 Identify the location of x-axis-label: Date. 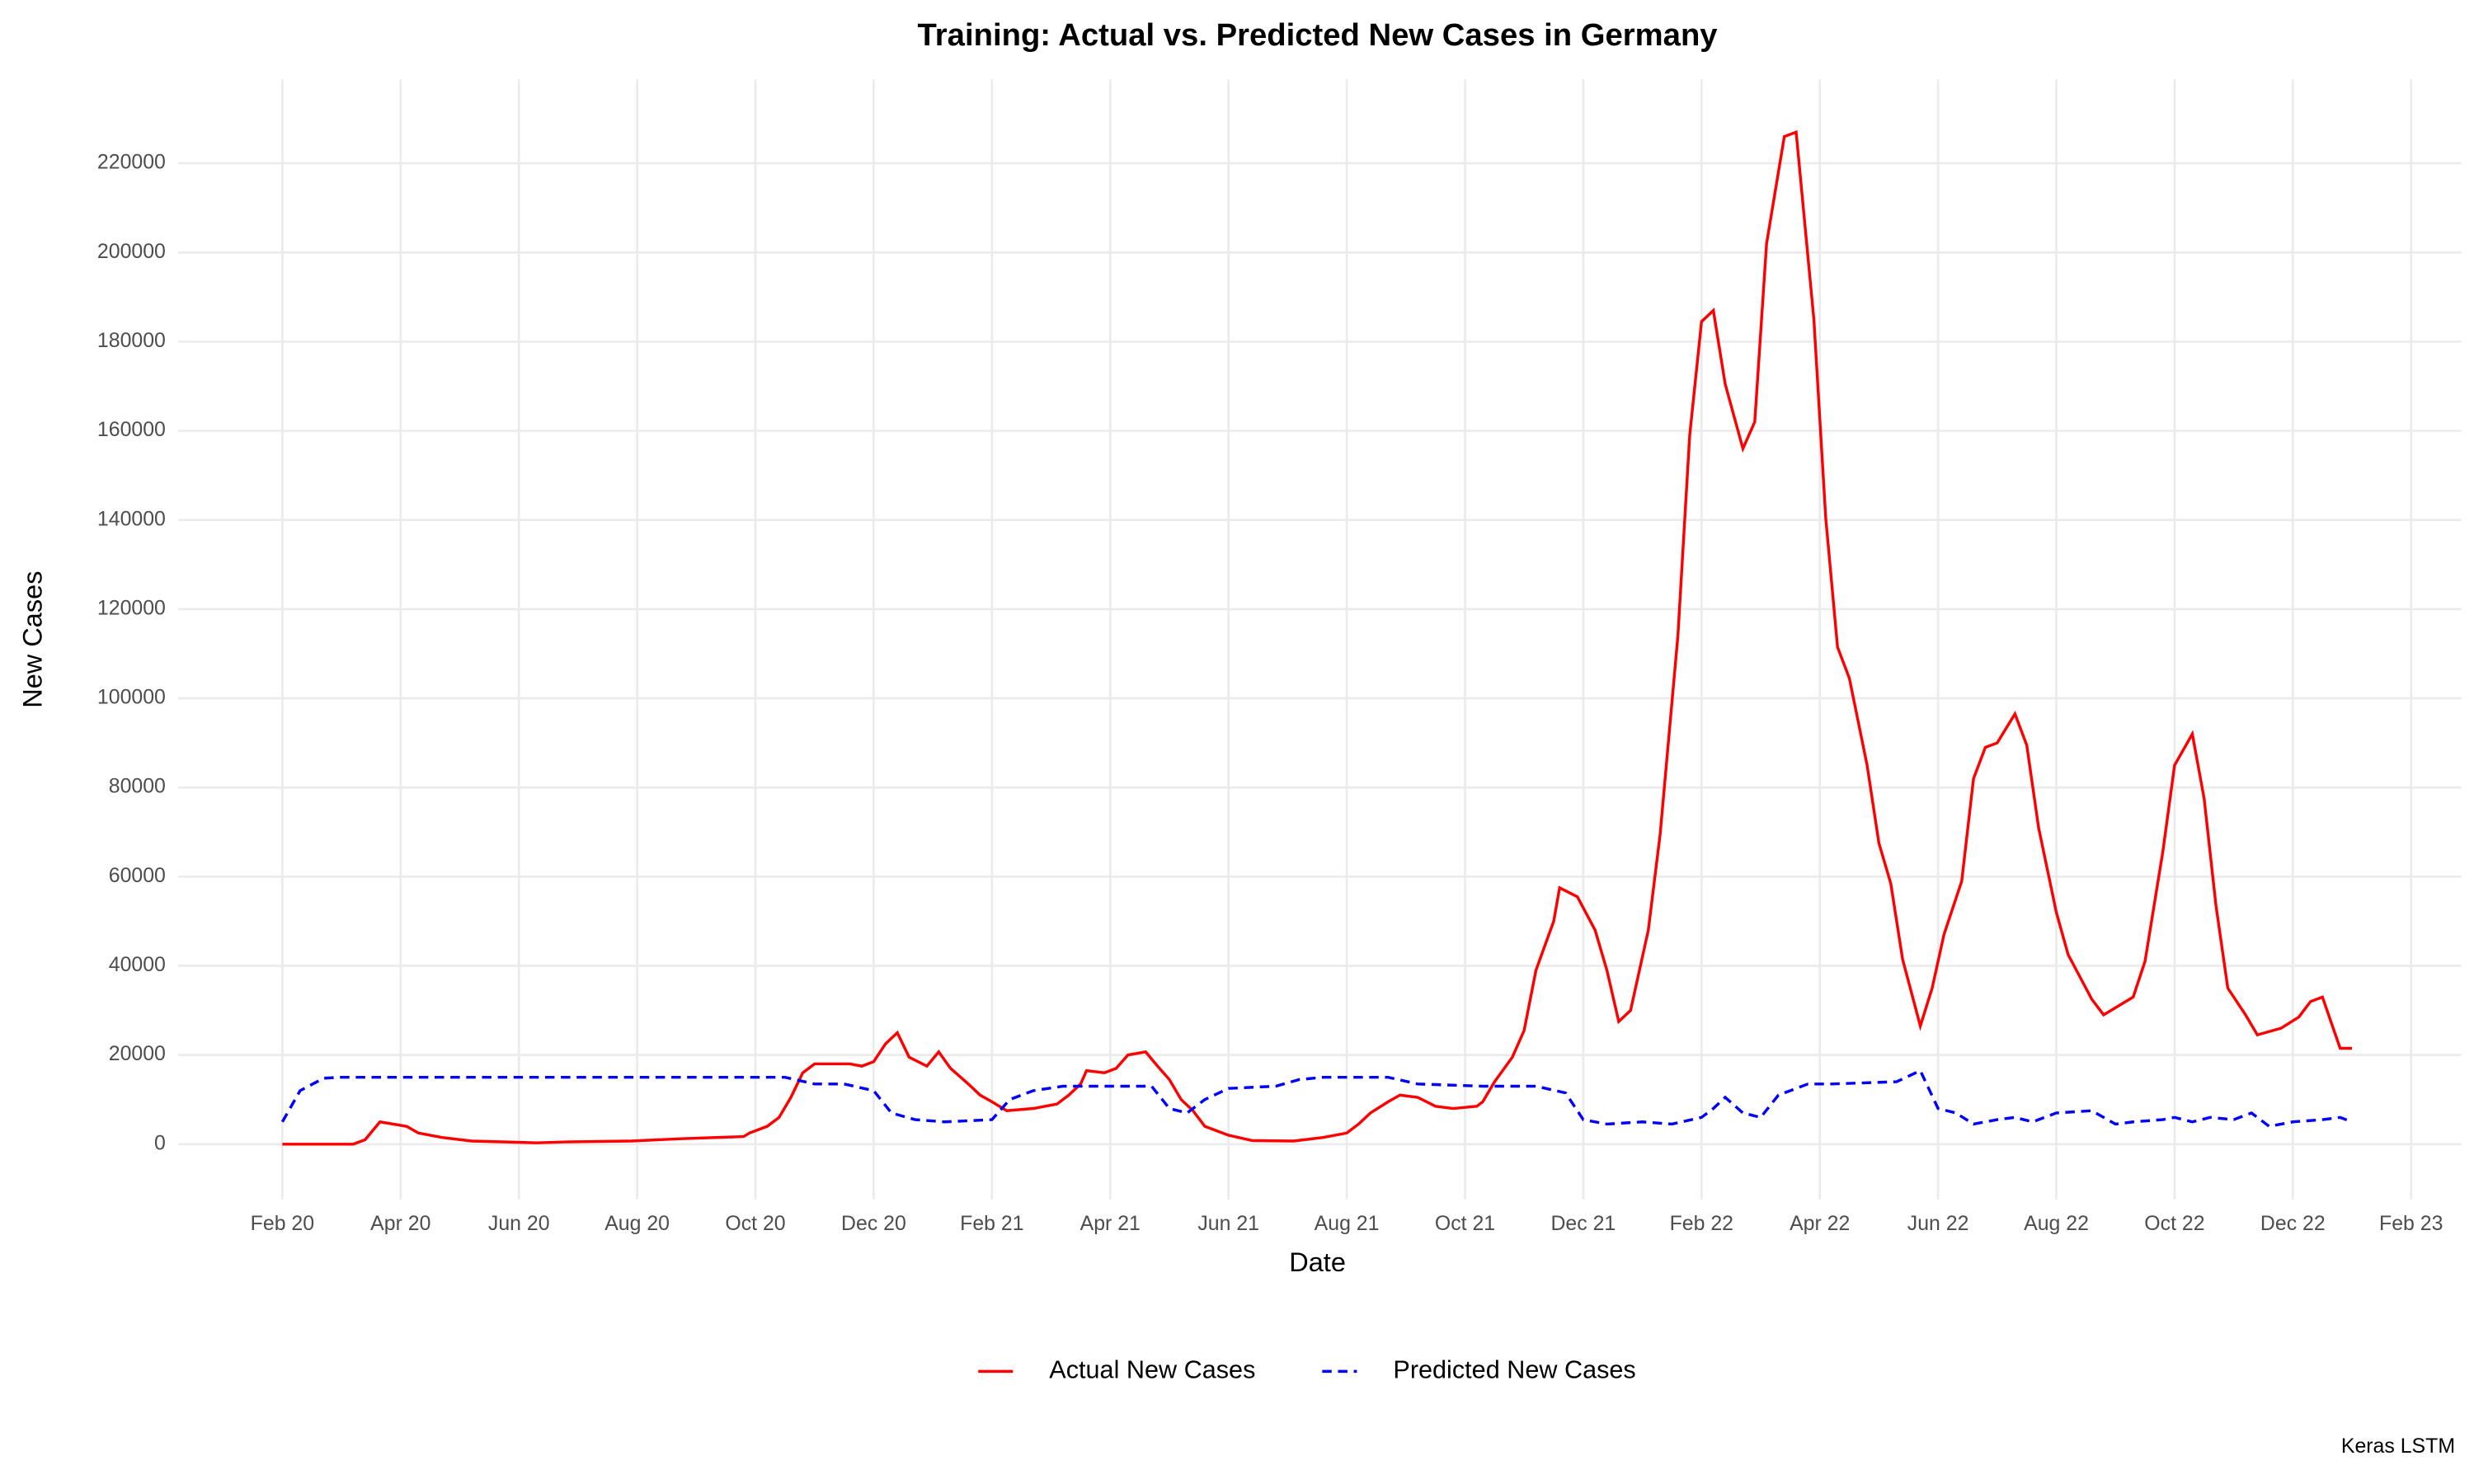
(1317, 1262).